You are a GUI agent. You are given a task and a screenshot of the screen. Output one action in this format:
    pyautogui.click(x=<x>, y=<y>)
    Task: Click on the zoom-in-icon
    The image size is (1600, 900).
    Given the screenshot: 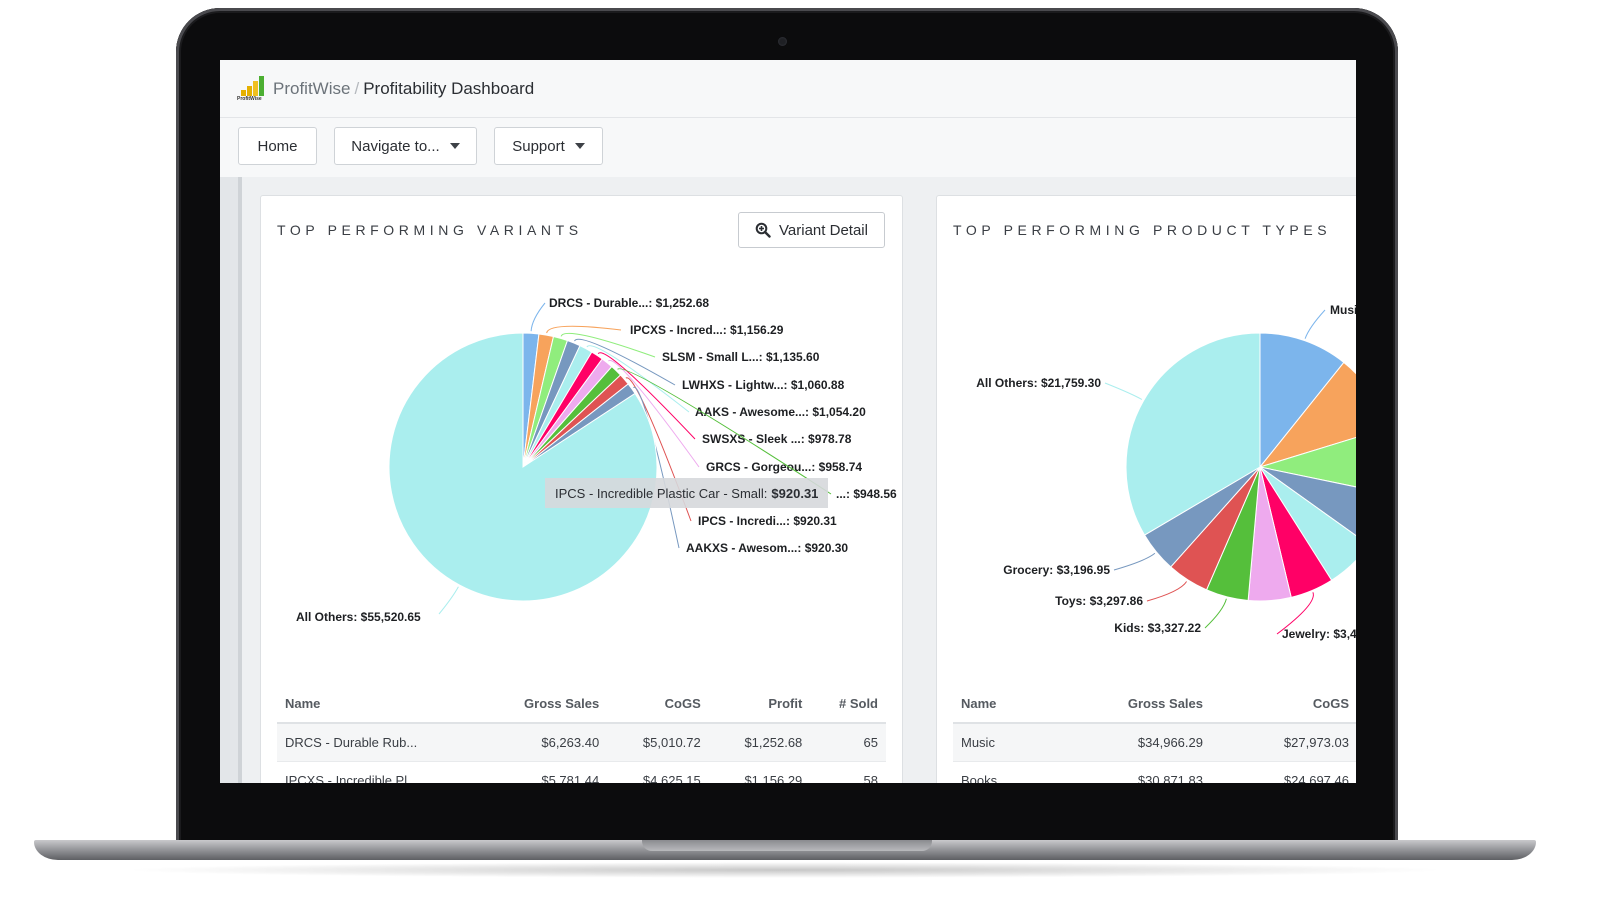 What is the action you would take?
    pyautogui.click(x=763, y=230)
    